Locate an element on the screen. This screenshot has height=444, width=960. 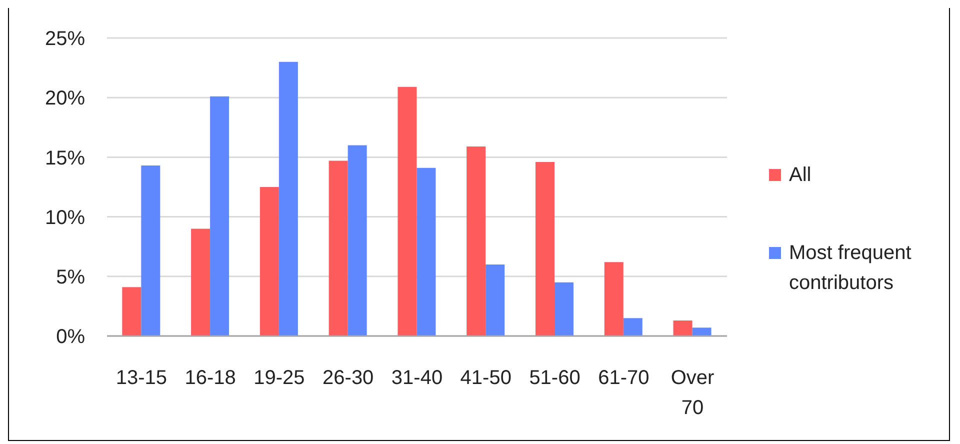
x-tick-label: 16-18 is located at coordinates (210, 378).